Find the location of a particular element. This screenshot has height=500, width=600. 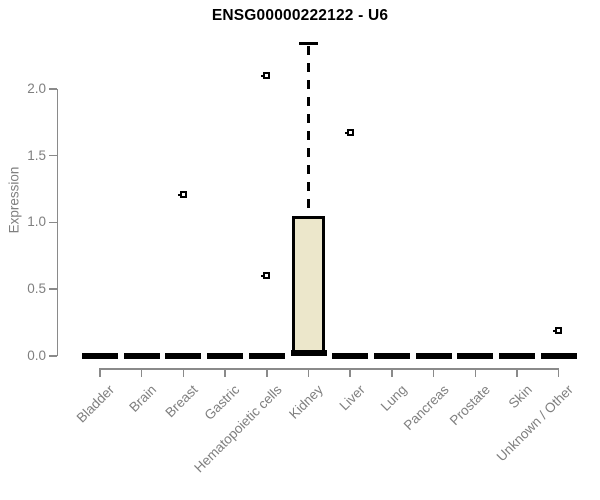

x-axis-tick-label: Gastric is located at coordinates (222, 402).